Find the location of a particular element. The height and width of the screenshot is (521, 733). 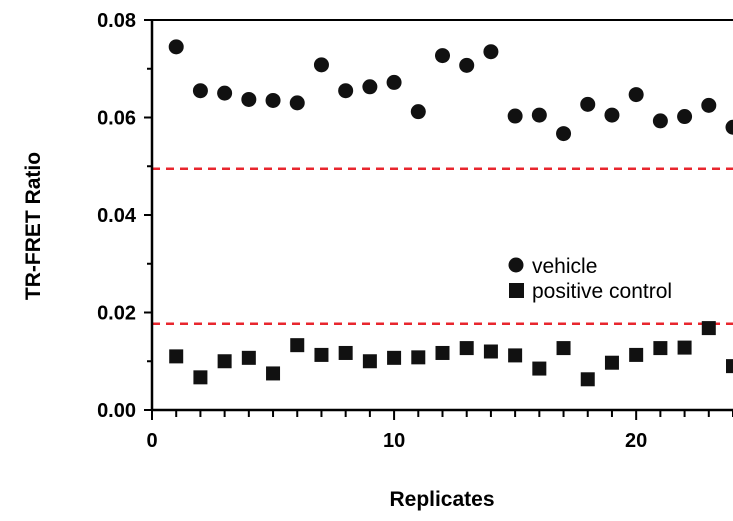

x-tick-label: 0 is located at coordinates (151, 441).